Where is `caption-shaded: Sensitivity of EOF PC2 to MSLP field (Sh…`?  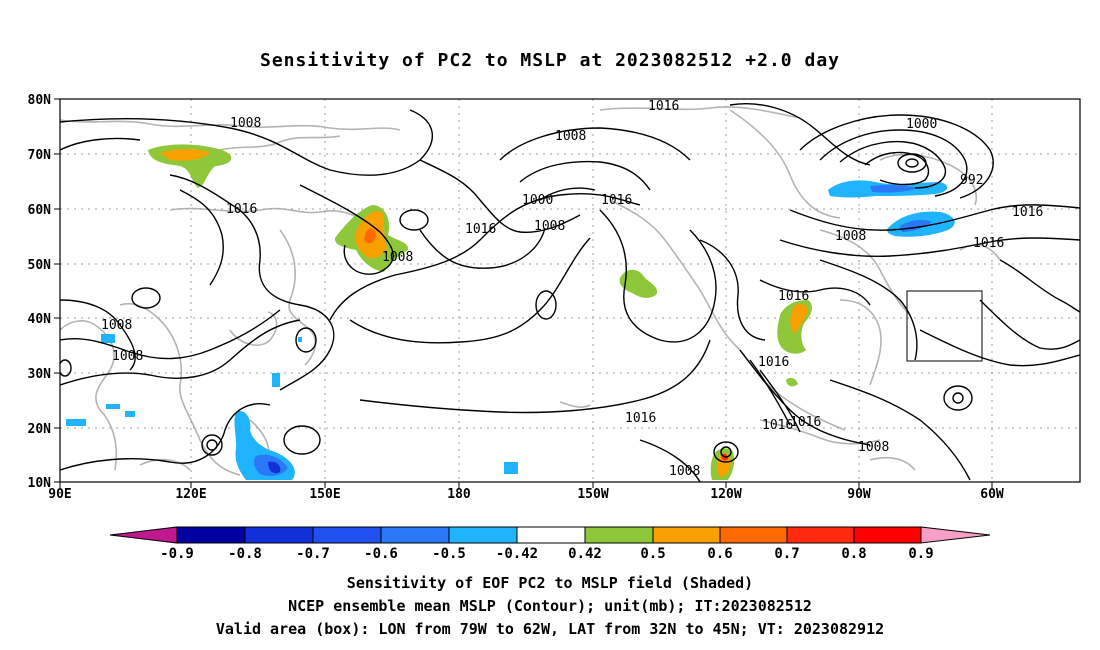 caption-shaded: Sensitivity of EOF PC2 to MSLP field (Sh… is located at coordinates (550, 583).